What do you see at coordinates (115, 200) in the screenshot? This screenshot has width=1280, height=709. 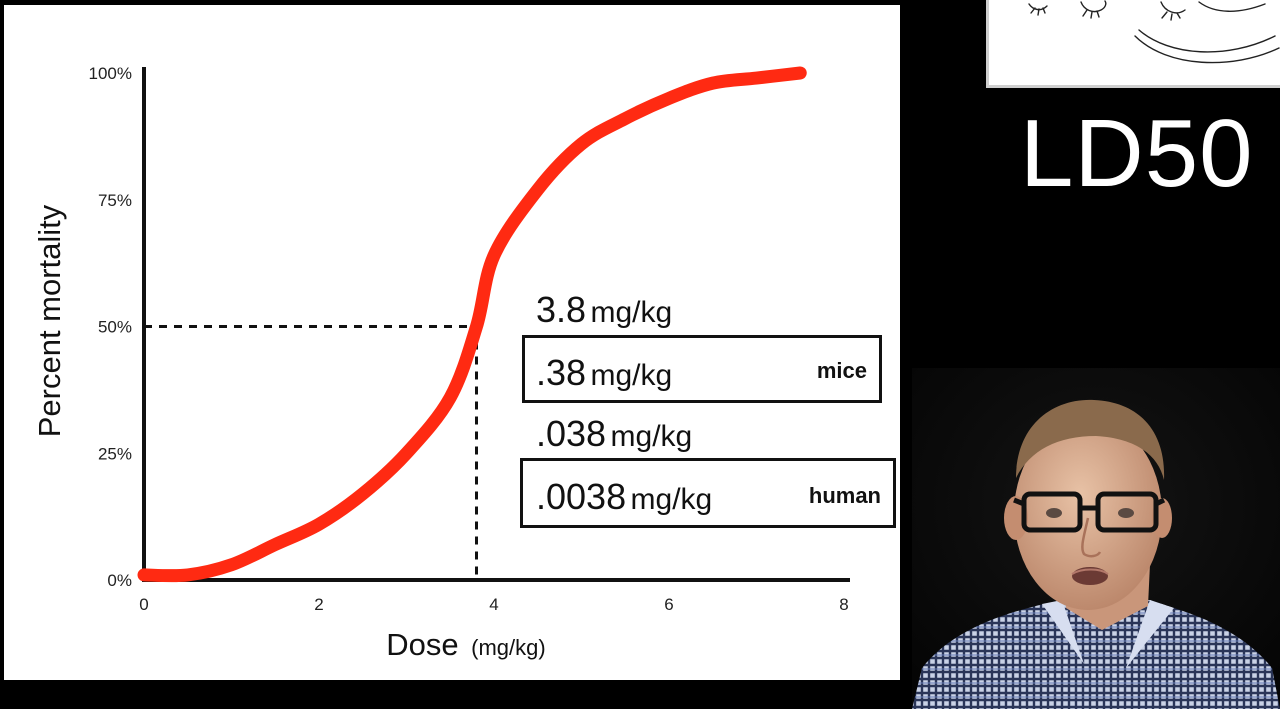 I see `y-tick-label: 75%` at bounding box center [115, 200].